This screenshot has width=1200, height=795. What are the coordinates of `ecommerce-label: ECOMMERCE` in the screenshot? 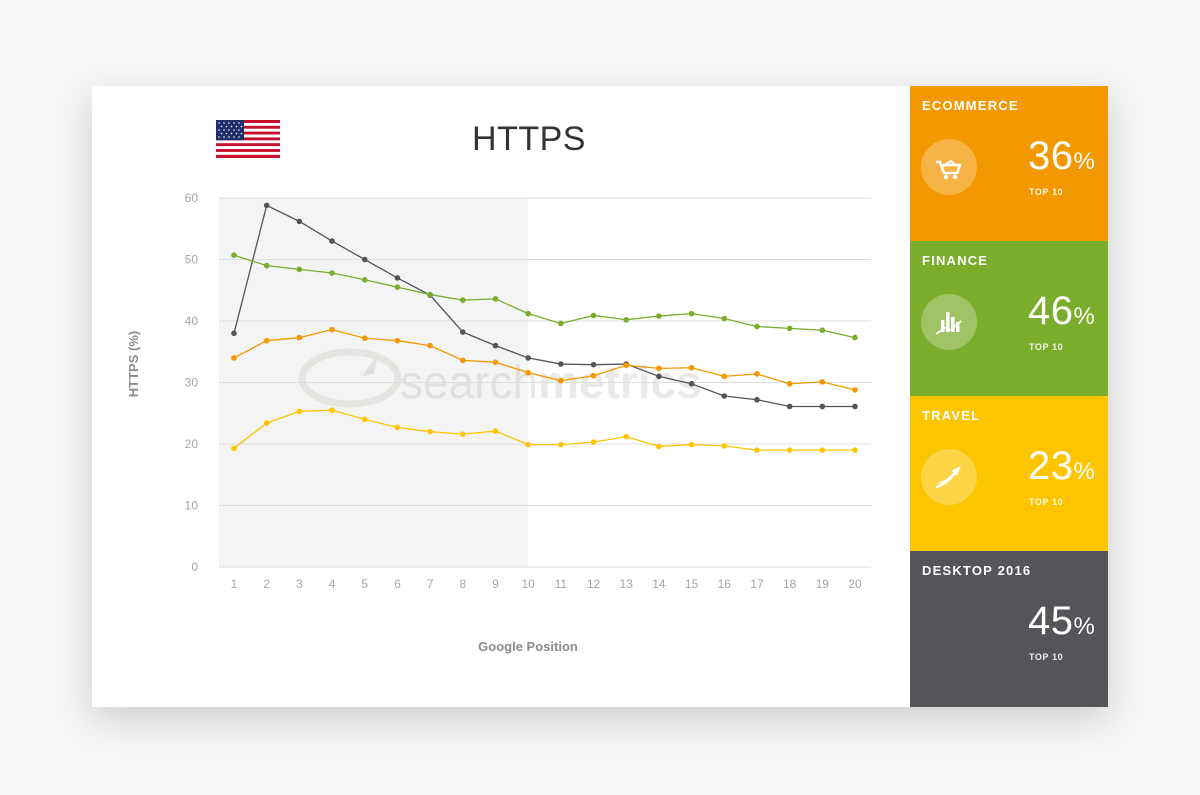 It's located at (970, 105).